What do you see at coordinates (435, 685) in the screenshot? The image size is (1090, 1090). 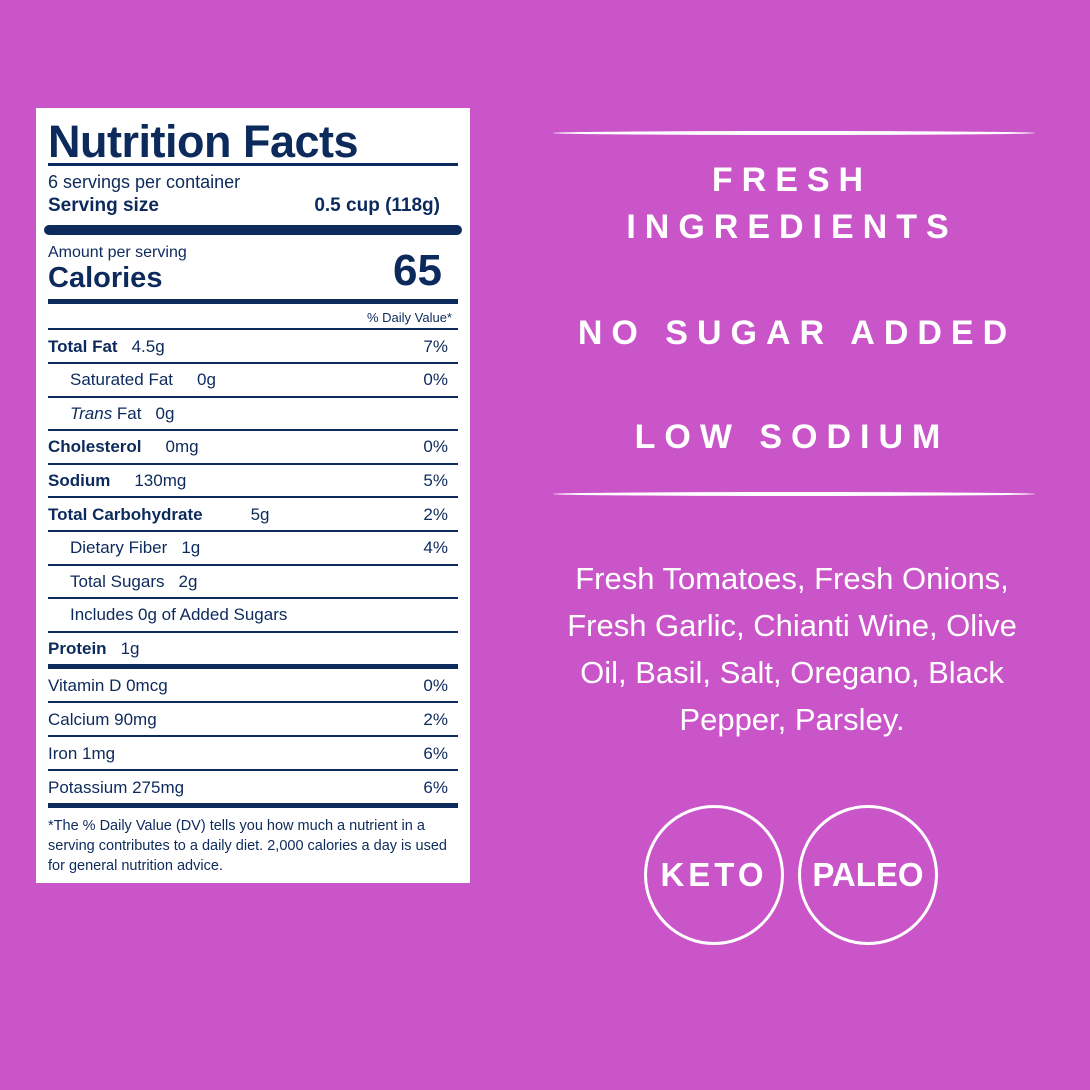 I see `vitamin-daily-value: 0%` at bounding box center [435, 685].